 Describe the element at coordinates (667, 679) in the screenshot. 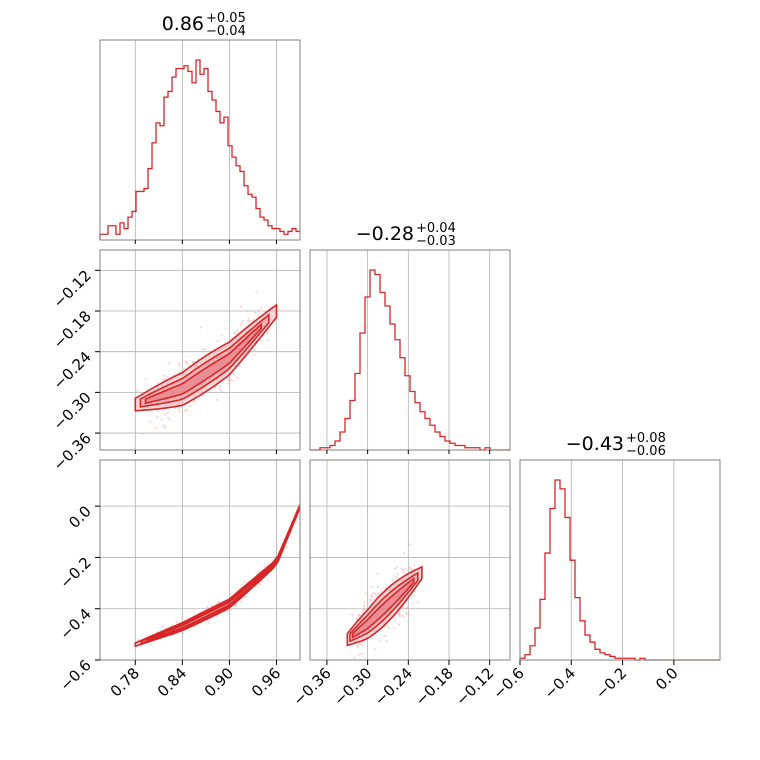

I see `x-tick-label: 0.0` at that location.